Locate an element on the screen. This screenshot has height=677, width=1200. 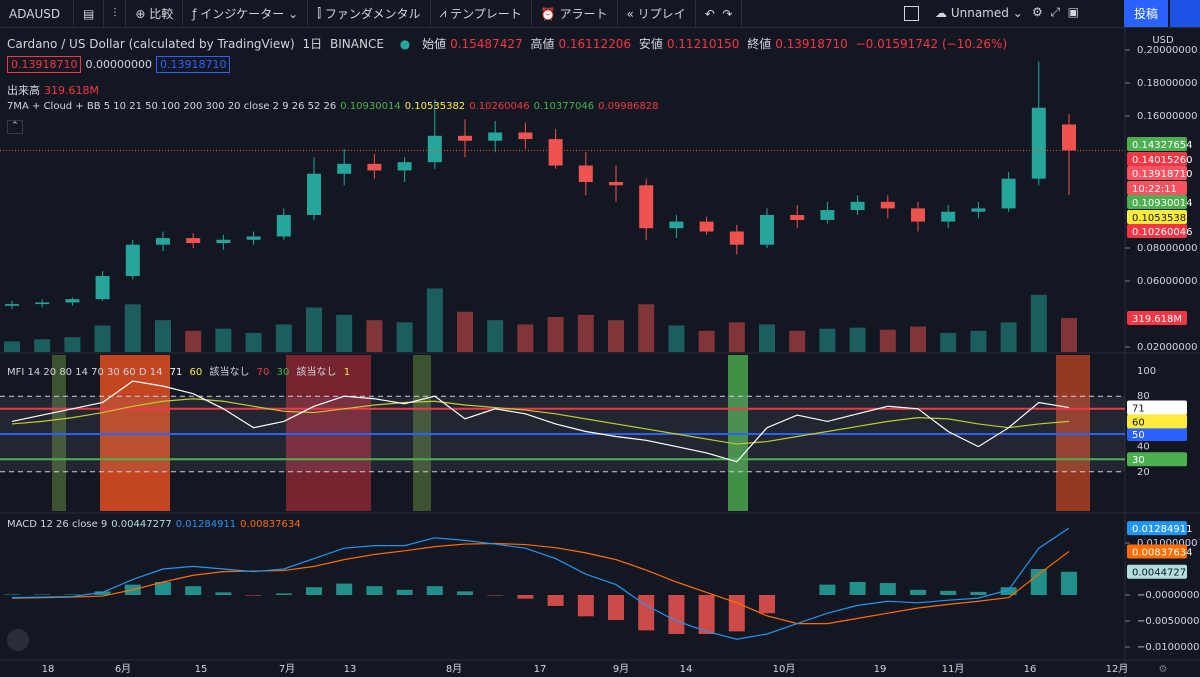
low: 0.11210150 is located at coordinates (703, 44).